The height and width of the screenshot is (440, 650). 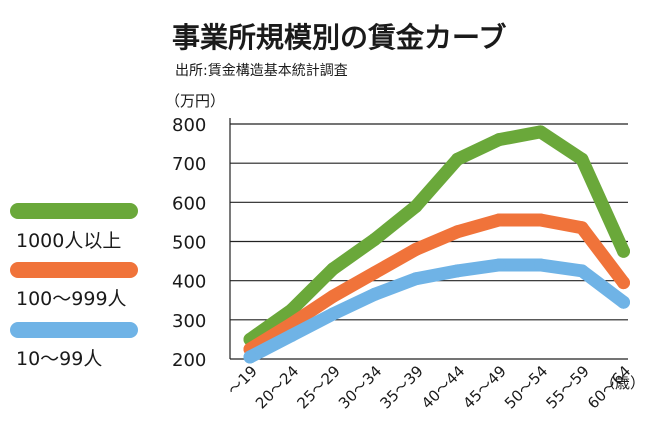 What do you see at coordinates (189, 321) in the screenshot?
I see `y-tick-label: 300` at bounding box center [189, 321].